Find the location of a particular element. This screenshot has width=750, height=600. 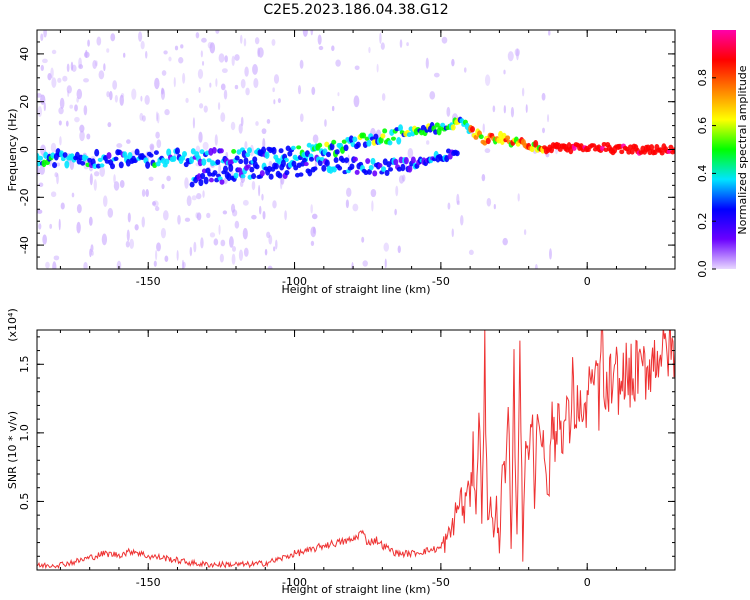

colorbar-tick-label: 0.6 is located at coordinates (702, 126).